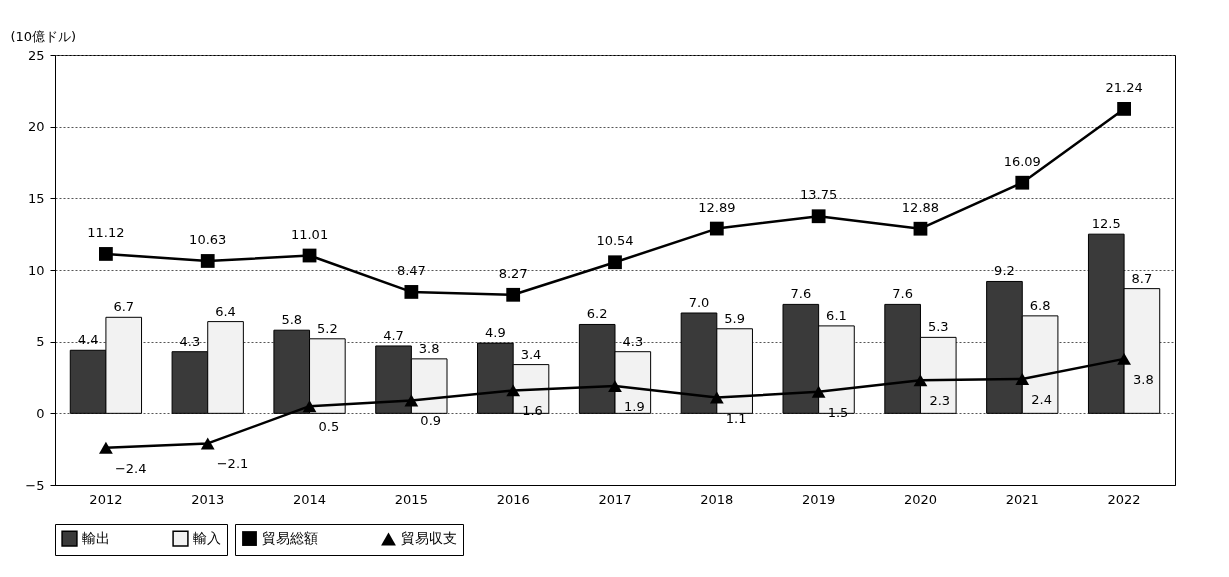  I want to click on data-label: 12.89, so click(717, 207).